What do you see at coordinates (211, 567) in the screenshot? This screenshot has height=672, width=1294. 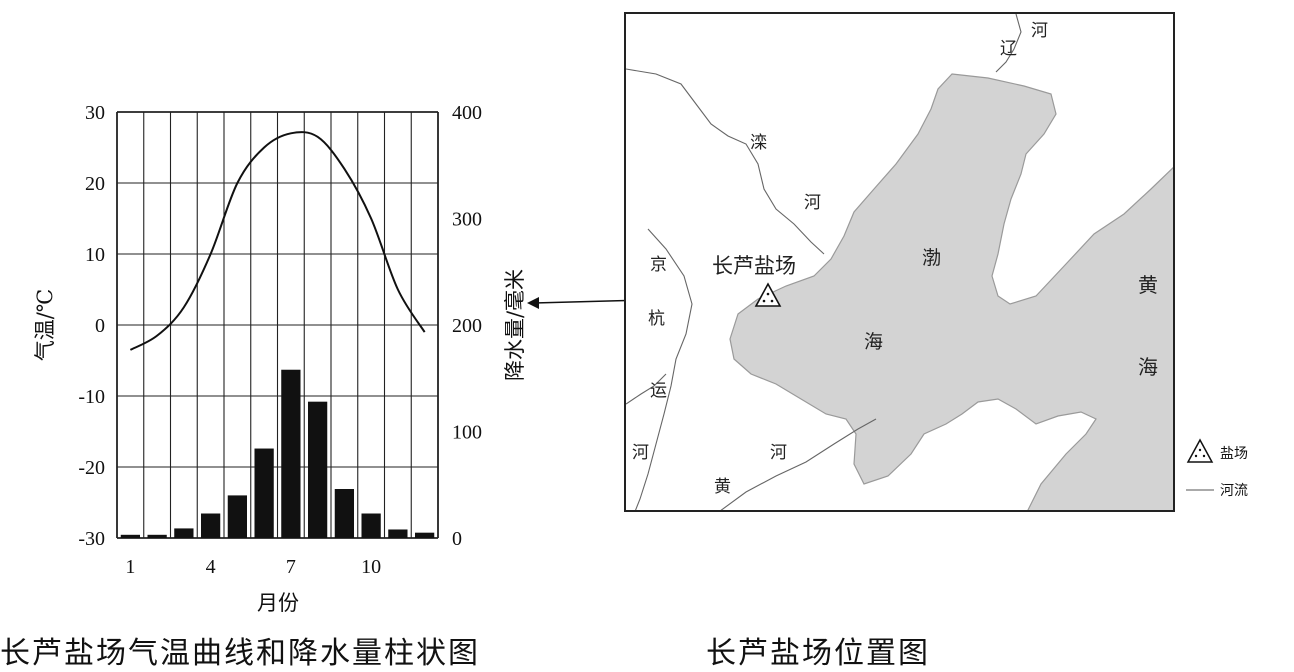 I see `x-tick: 4` at bounding box center [211, 567].